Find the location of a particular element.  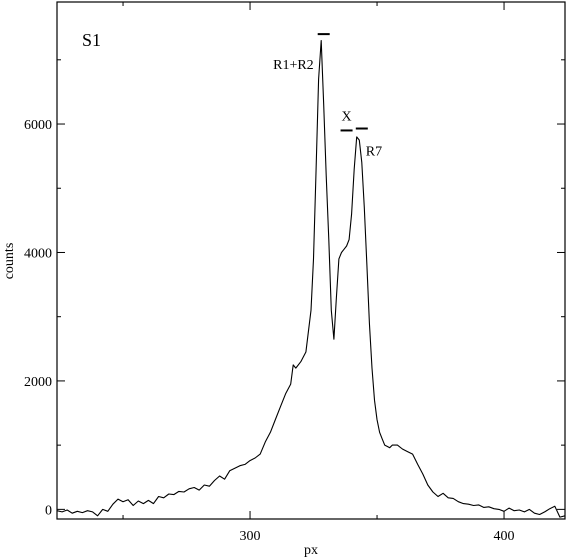

annotation-layer: R1+R2 X R7 is located at coordinates (327, 96).